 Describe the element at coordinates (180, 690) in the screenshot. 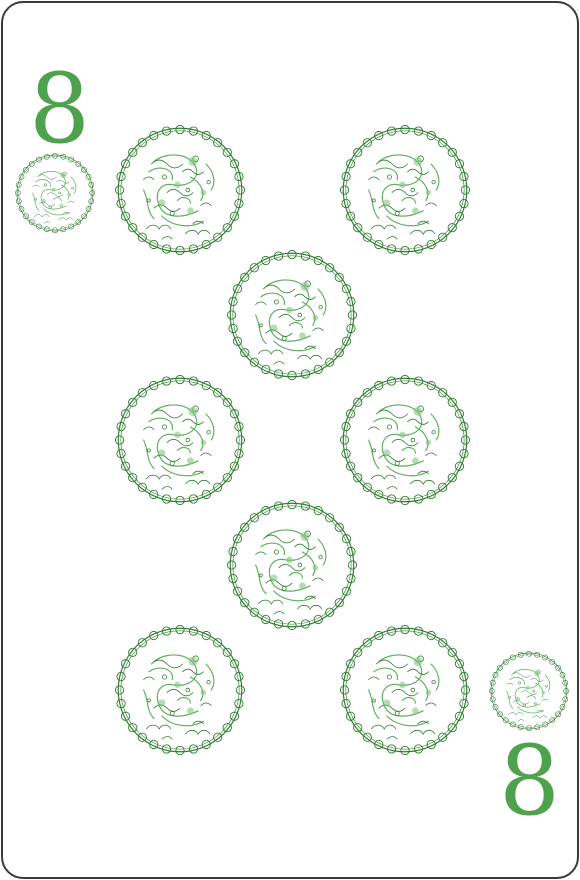

I see `pip-7-dragon-coin-icon` at that location.